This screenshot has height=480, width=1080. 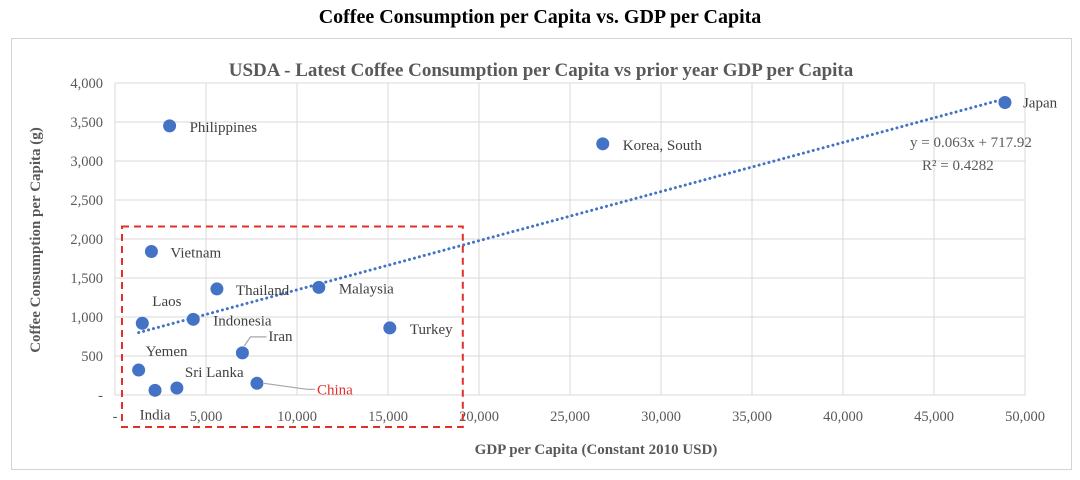 I want to click on x-tick-label: -, so click(x=115, y=417).